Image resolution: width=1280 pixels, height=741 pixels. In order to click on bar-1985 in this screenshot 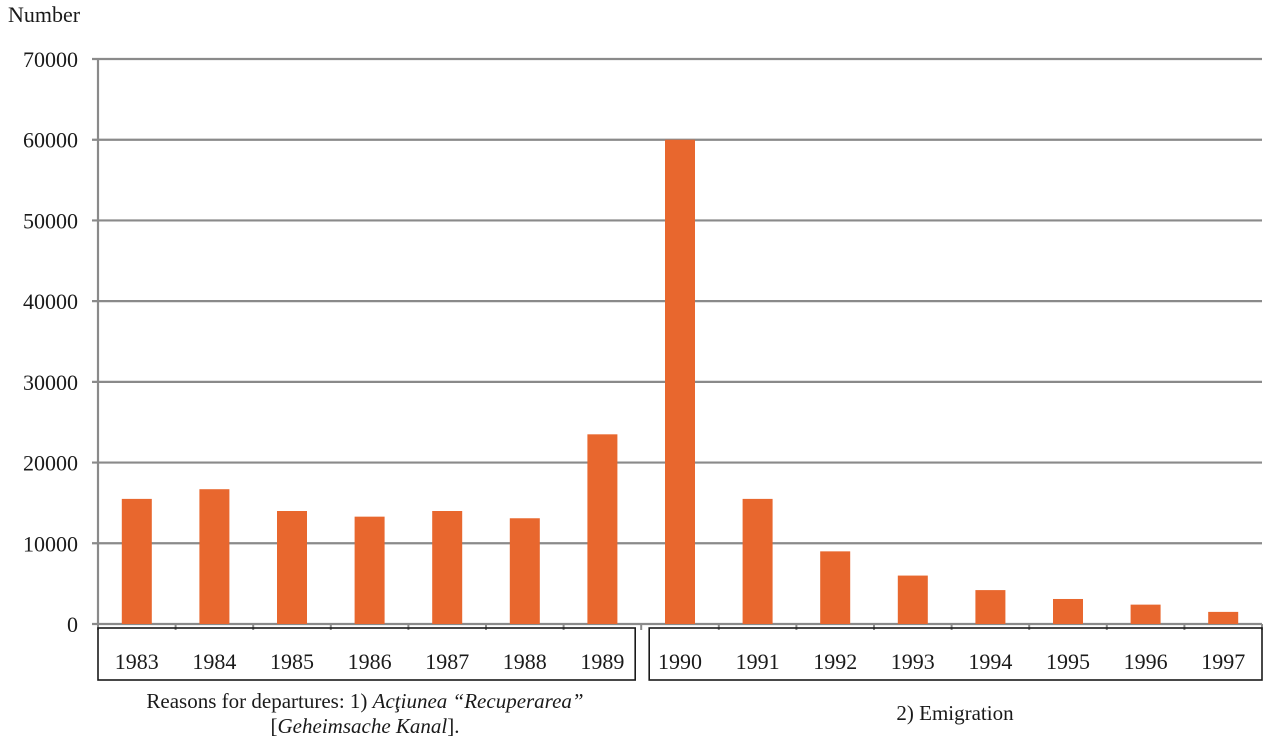, I will do `click(292, 567)`.